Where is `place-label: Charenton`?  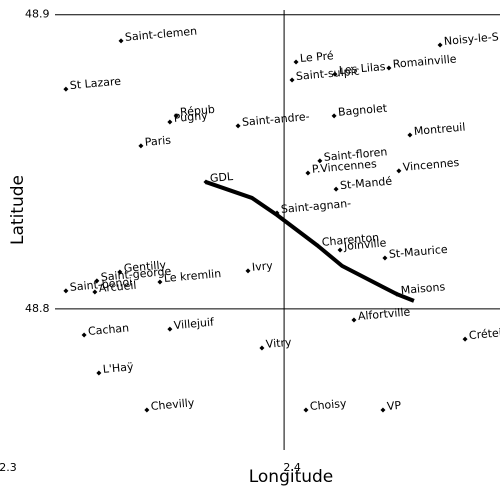
place-label: Charenton is located at coordinates (350, 240).